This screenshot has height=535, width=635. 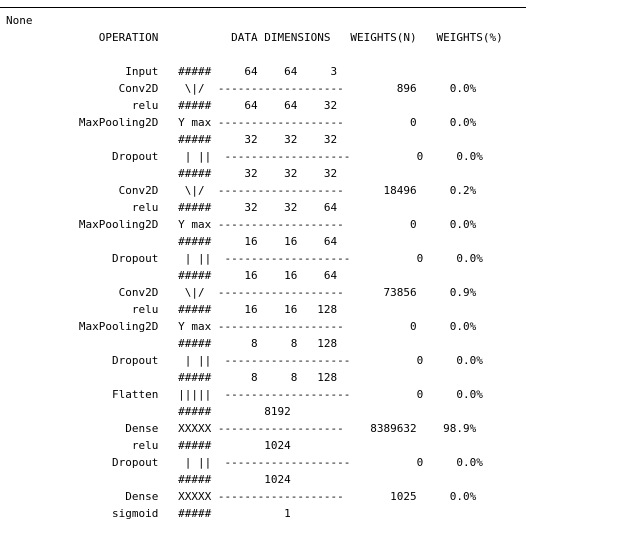 I want to click on summary-row: relu ##### 1024, so click(x=148, y=445).